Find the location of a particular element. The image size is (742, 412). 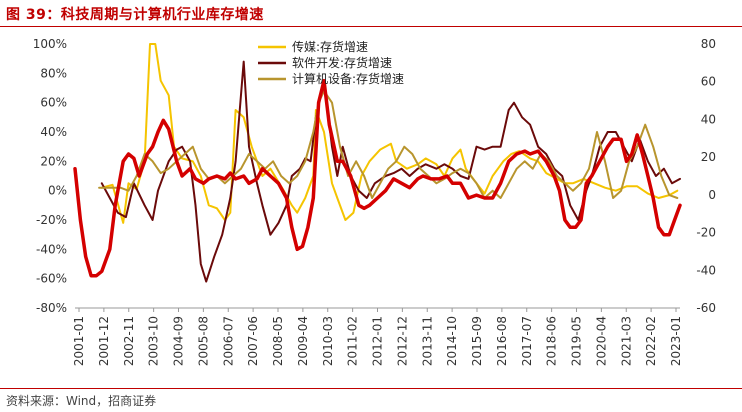

x-tick-label: 2005-08 is located at coordinates (203, 341).